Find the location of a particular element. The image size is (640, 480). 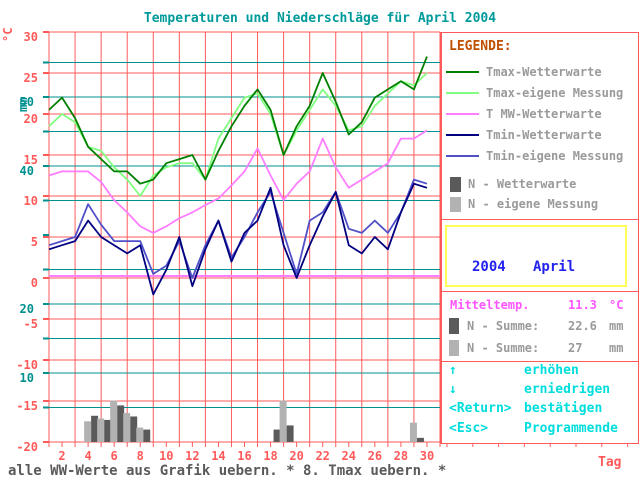

mean-temp-unit: °C is located at coordinates (616, 305).